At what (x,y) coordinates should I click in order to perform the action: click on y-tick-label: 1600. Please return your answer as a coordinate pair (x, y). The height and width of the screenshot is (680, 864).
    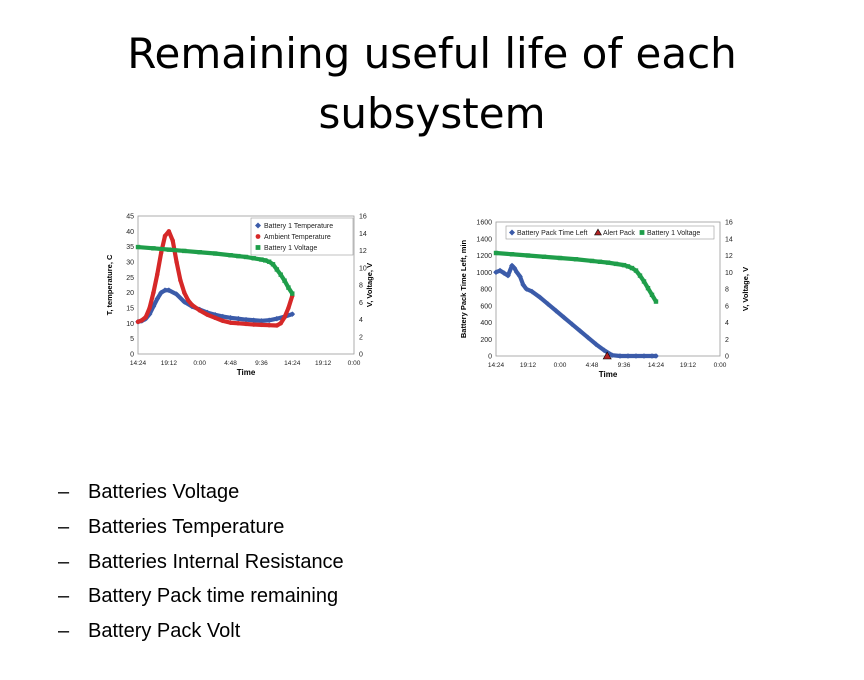
    Looking at the image, I should click on (484, 223).